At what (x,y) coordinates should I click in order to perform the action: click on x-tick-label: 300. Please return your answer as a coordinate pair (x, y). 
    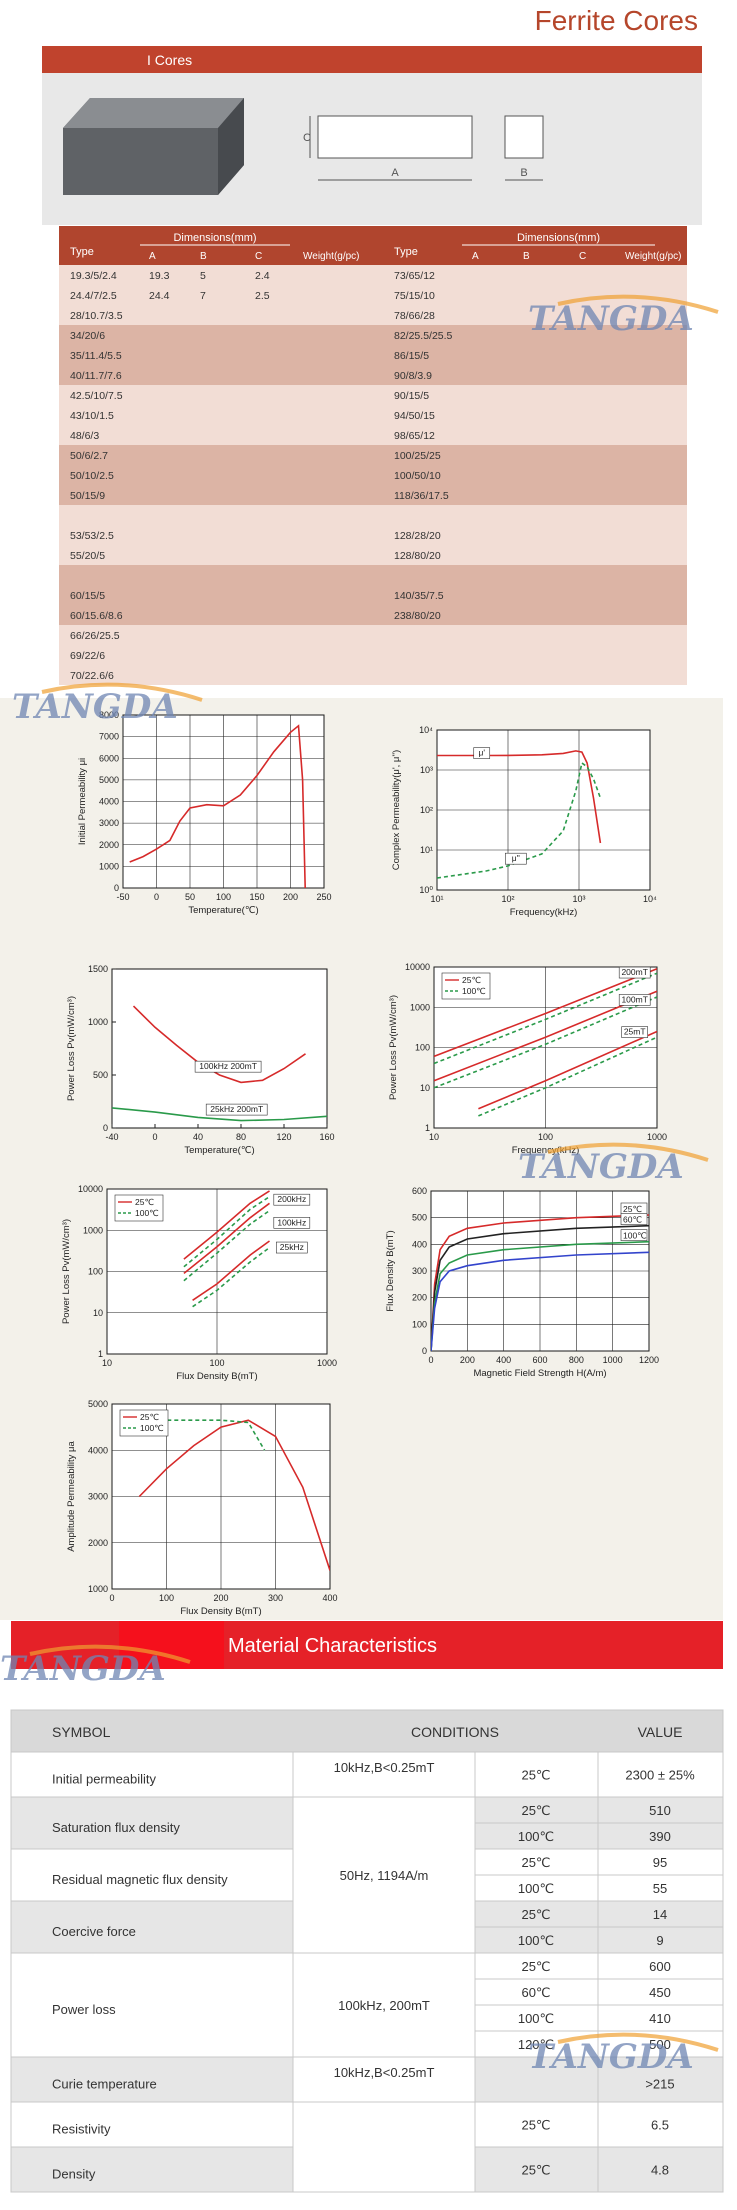
    Looking at the image, I should click on (275, 1598).